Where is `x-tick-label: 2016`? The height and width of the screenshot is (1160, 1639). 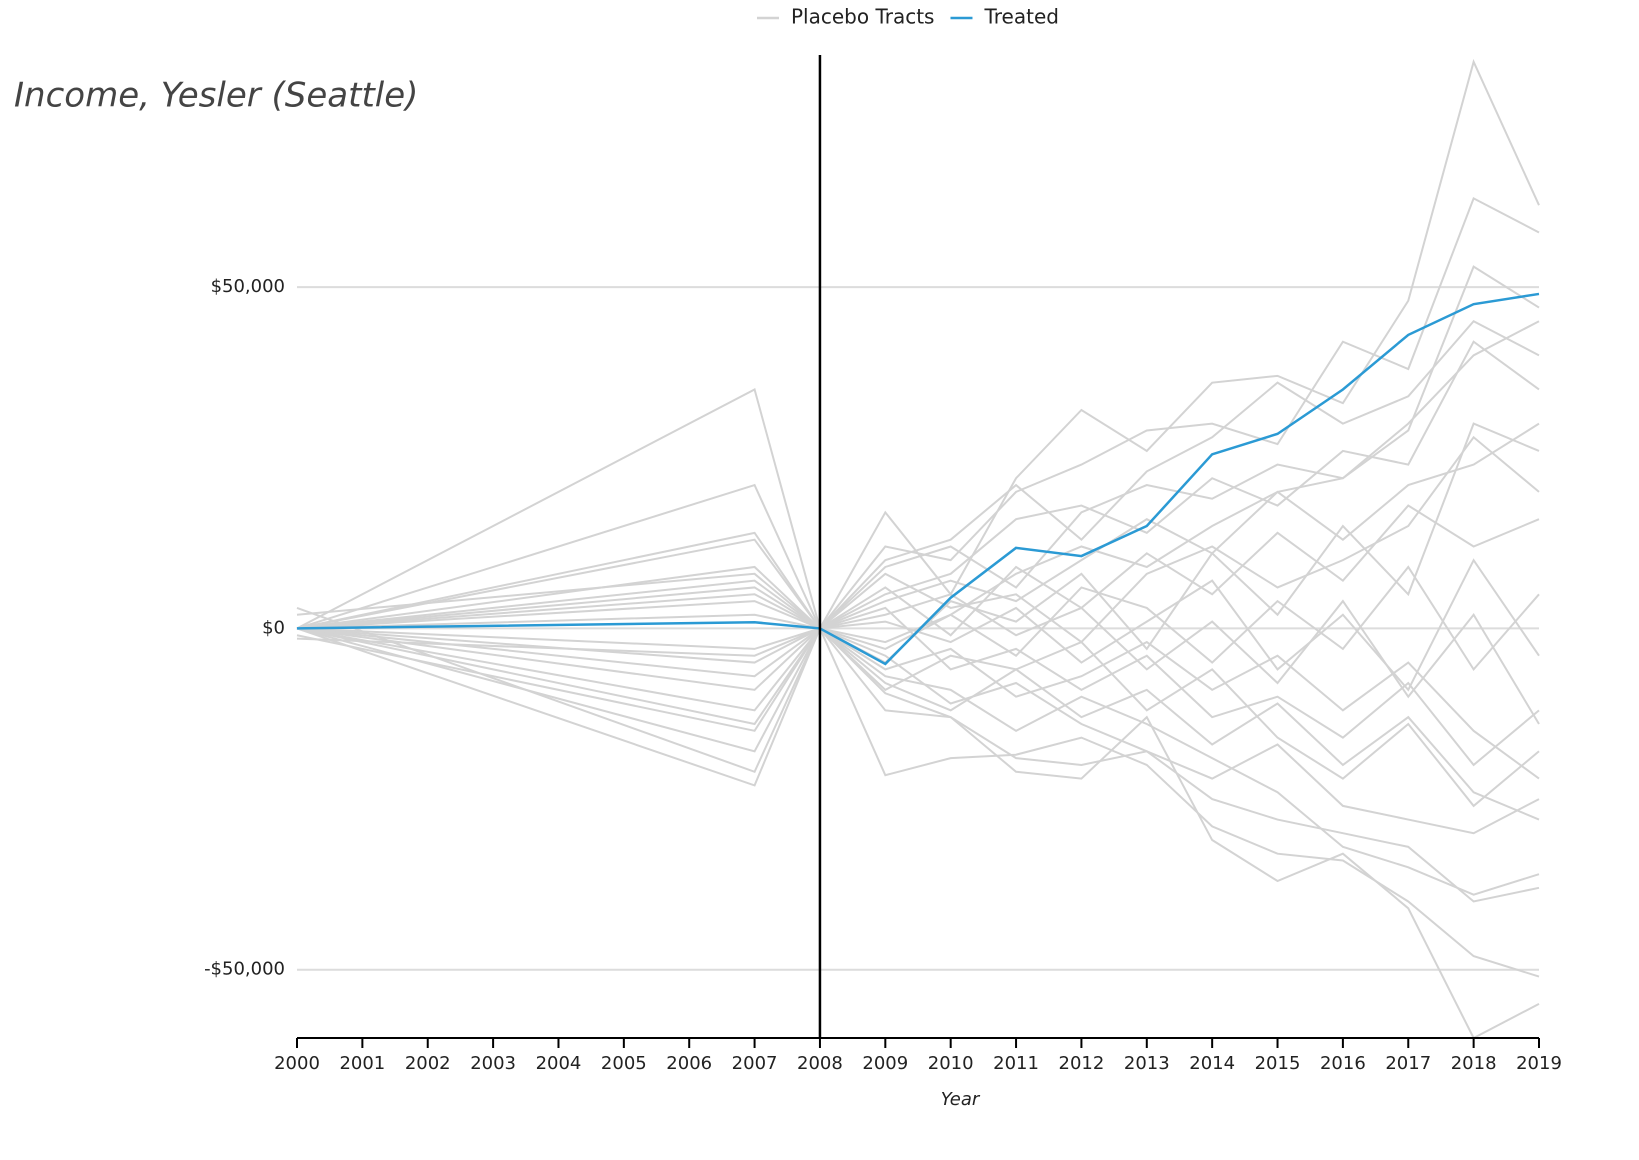 x-tick-label: 2016 is located at coordinates (1343, 1063).